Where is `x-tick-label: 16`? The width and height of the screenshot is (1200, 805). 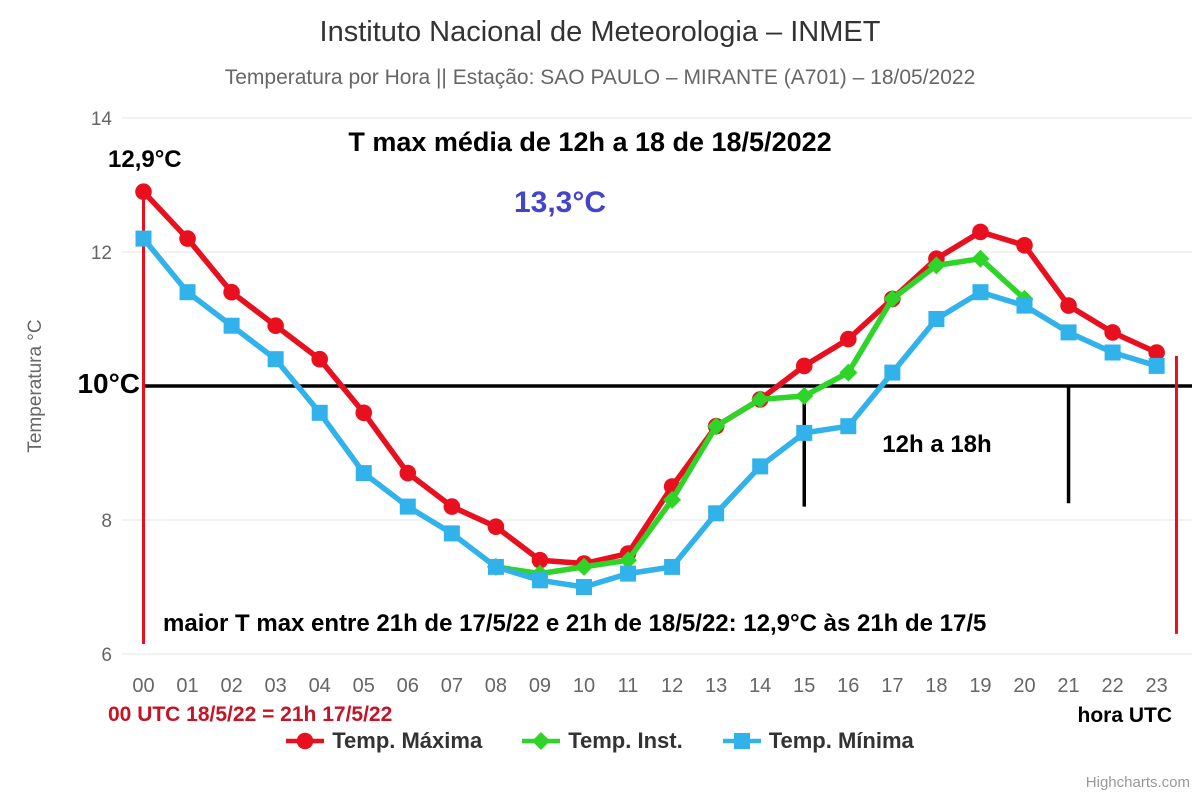 x-tick-label: 16 is located at coordinates (848, 686).